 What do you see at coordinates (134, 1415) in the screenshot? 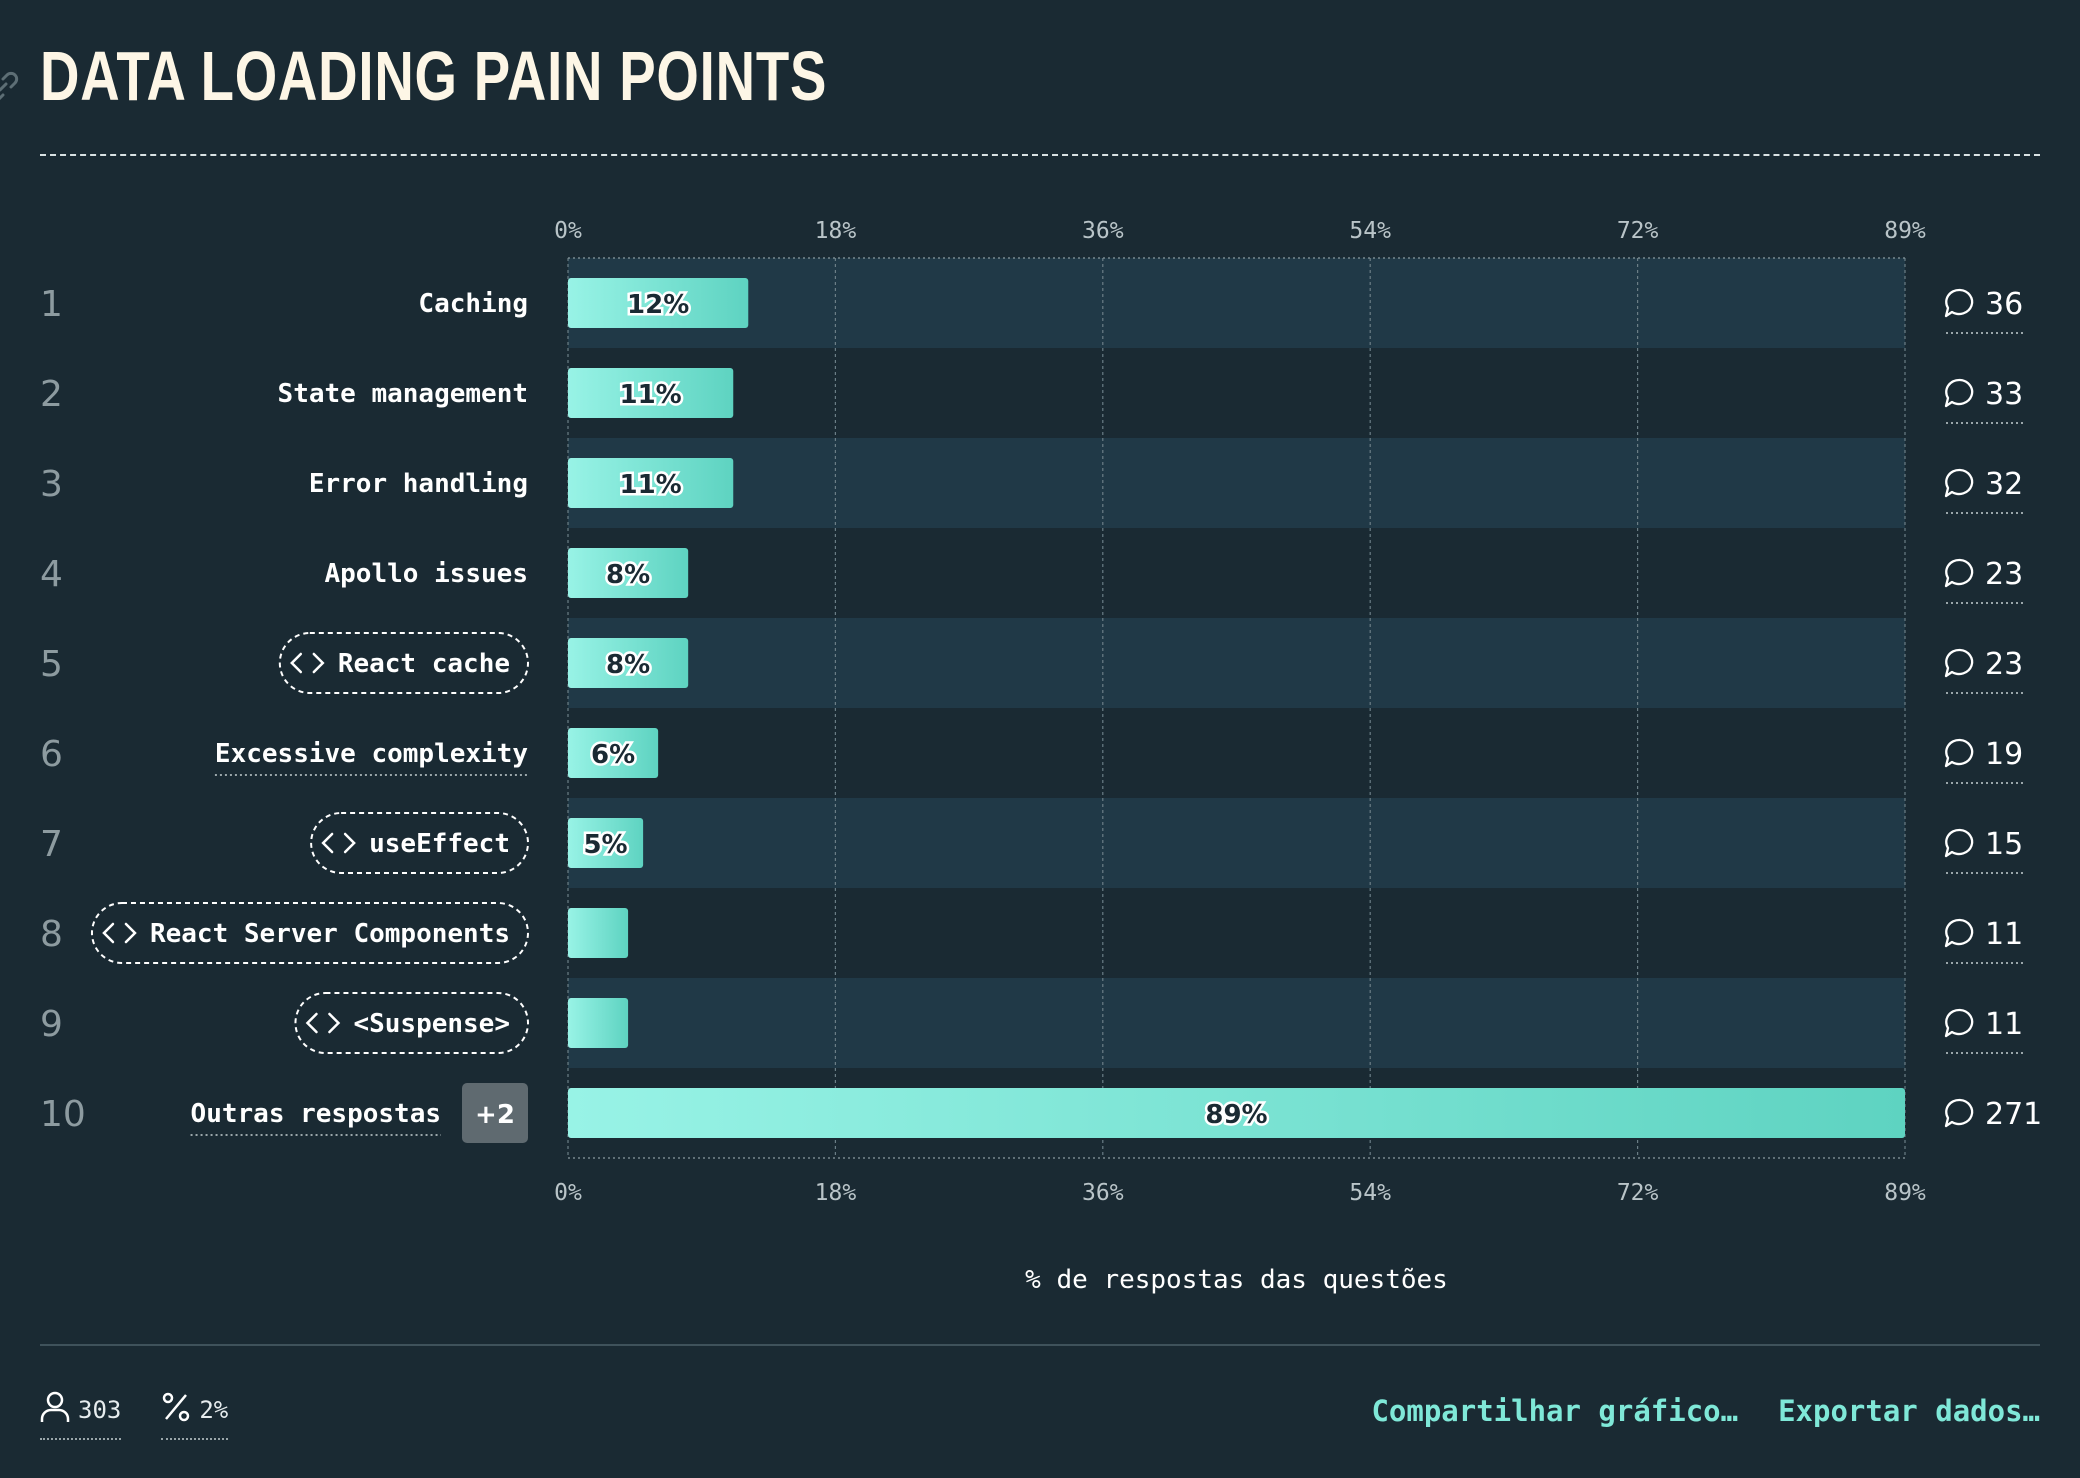
I see `footer-stats: 303 2%` at bounding box center [134, 1415].